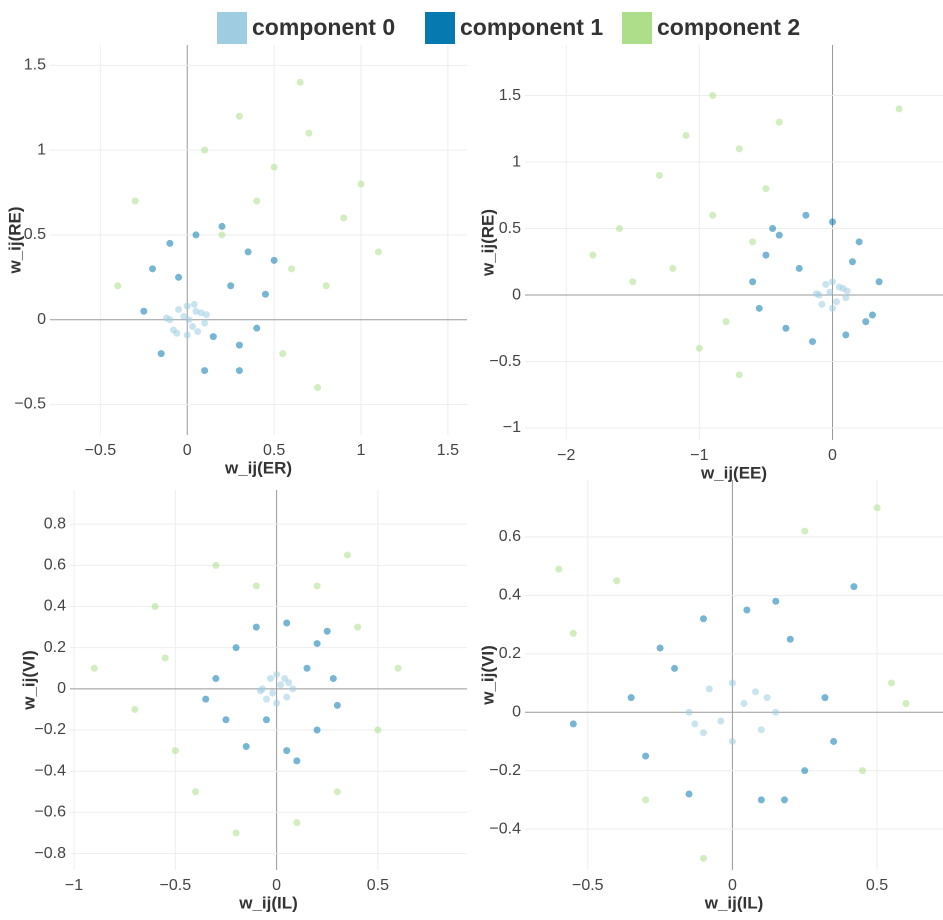 Image resolution: width=943 pixels, height=920 pixels. Describe the element at coordinates (516, 161) in the screenshot. I see `y-tick-label: 1` at that location.